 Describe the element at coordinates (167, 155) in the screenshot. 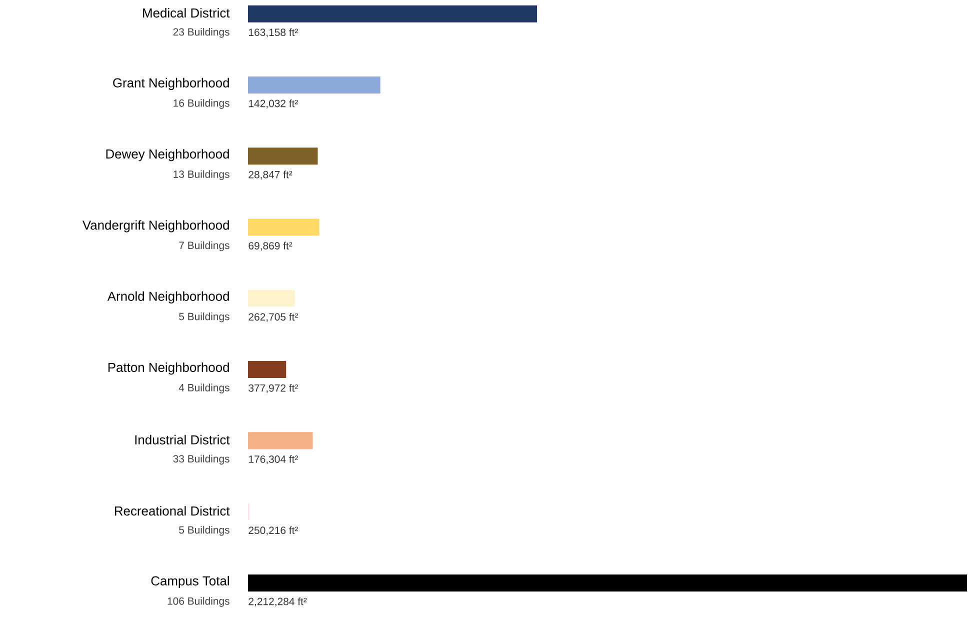

I see `y-tick-label: Dewey Neighborhood` at that location.